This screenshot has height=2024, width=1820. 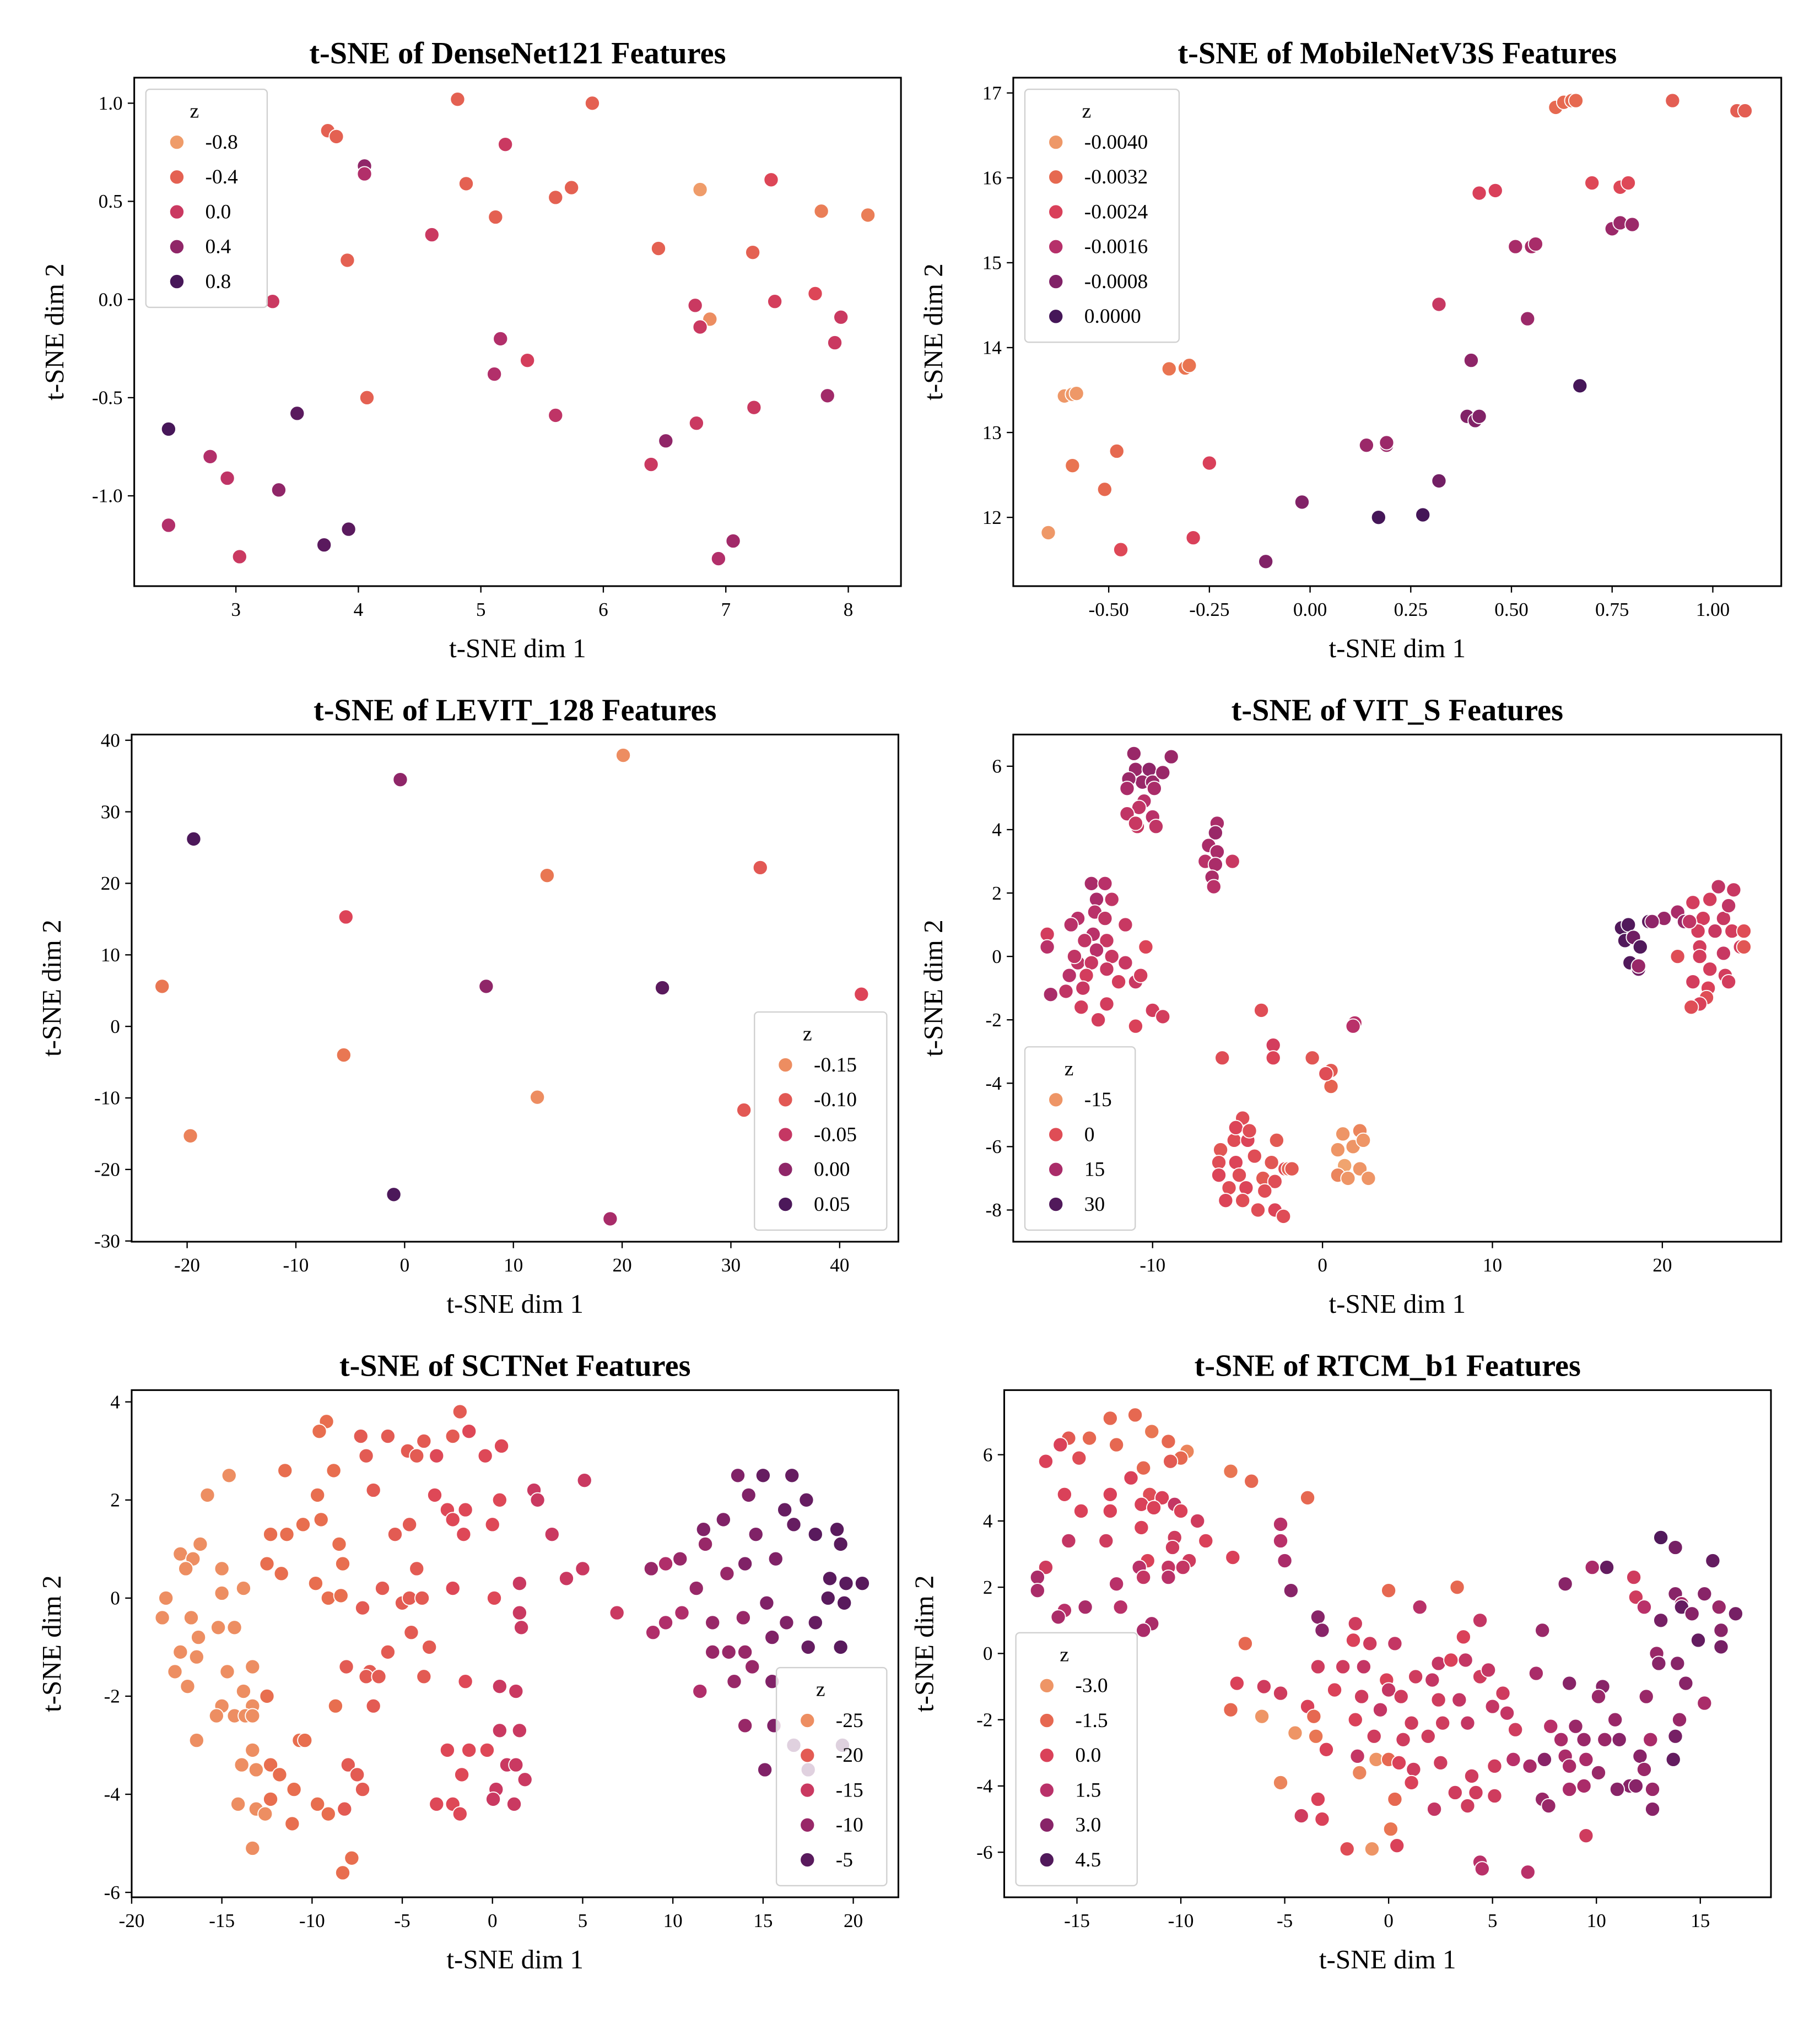 What do you see at coordinates (513, 1265) in the screenshot?
I see `x-tick-label: 10` at bounding box center [513, 1265].